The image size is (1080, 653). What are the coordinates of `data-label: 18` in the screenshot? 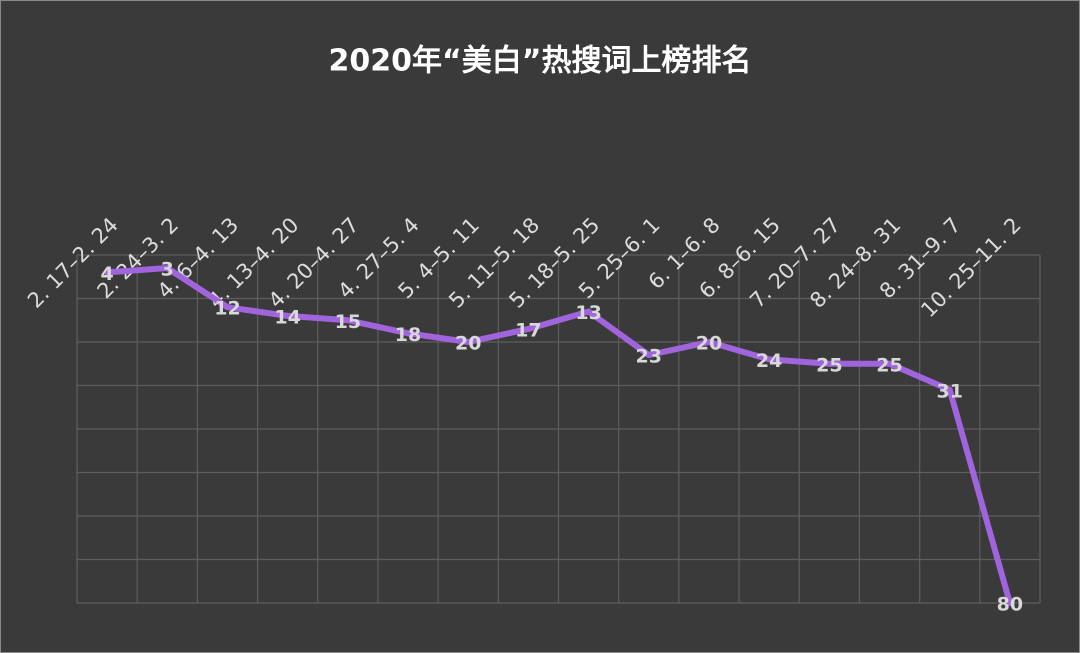 It's located at (408, 335).